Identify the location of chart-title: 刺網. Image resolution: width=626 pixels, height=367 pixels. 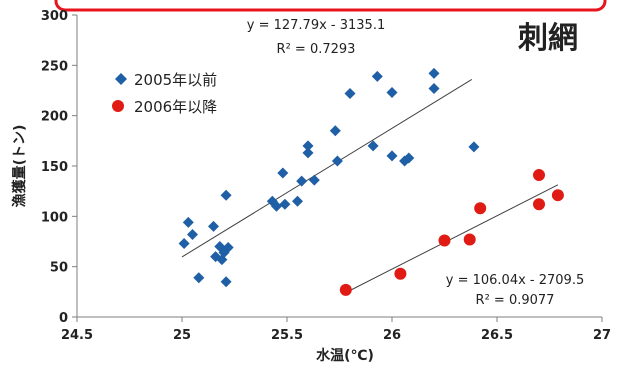
(548, 38).